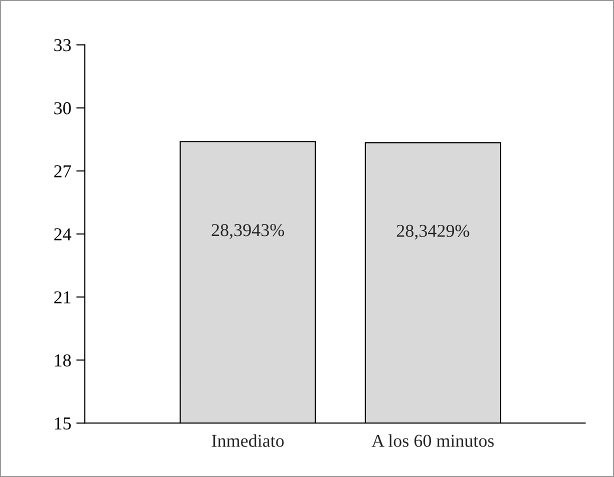 Image resolution: width=614 pixels, height=477 pixels. I want to click on x-tick-label: Inmediato, so click(248, 440).